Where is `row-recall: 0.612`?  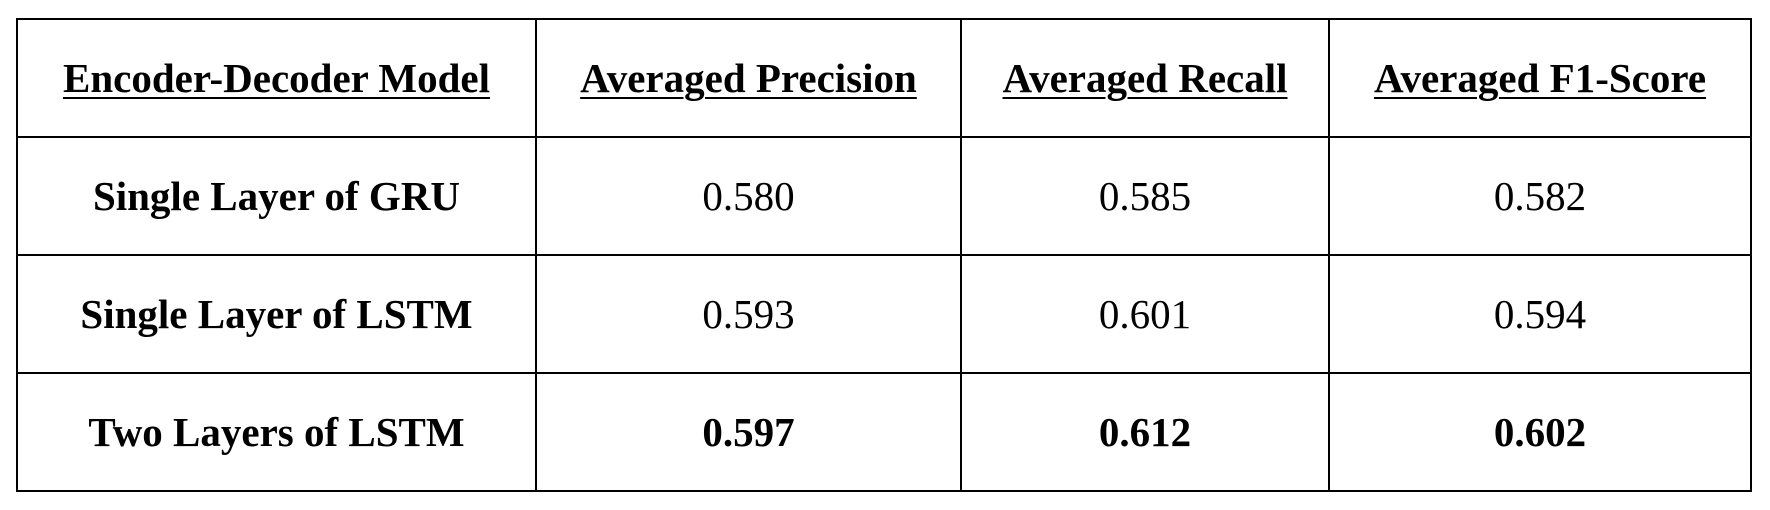 row-recall: 0.612 is located at coordinates (1145, 432).